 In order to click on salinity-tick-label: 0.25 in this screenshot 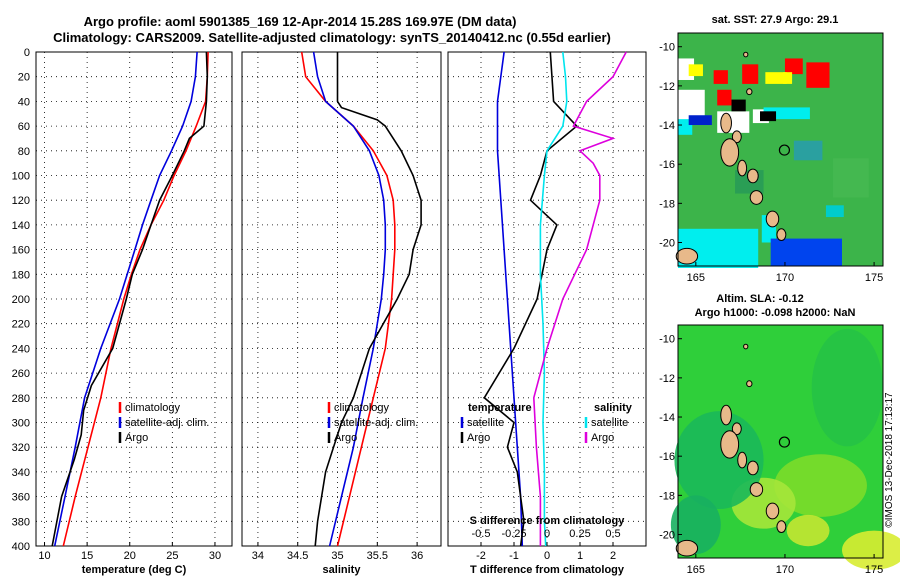, I will do `click(579, 534)`.